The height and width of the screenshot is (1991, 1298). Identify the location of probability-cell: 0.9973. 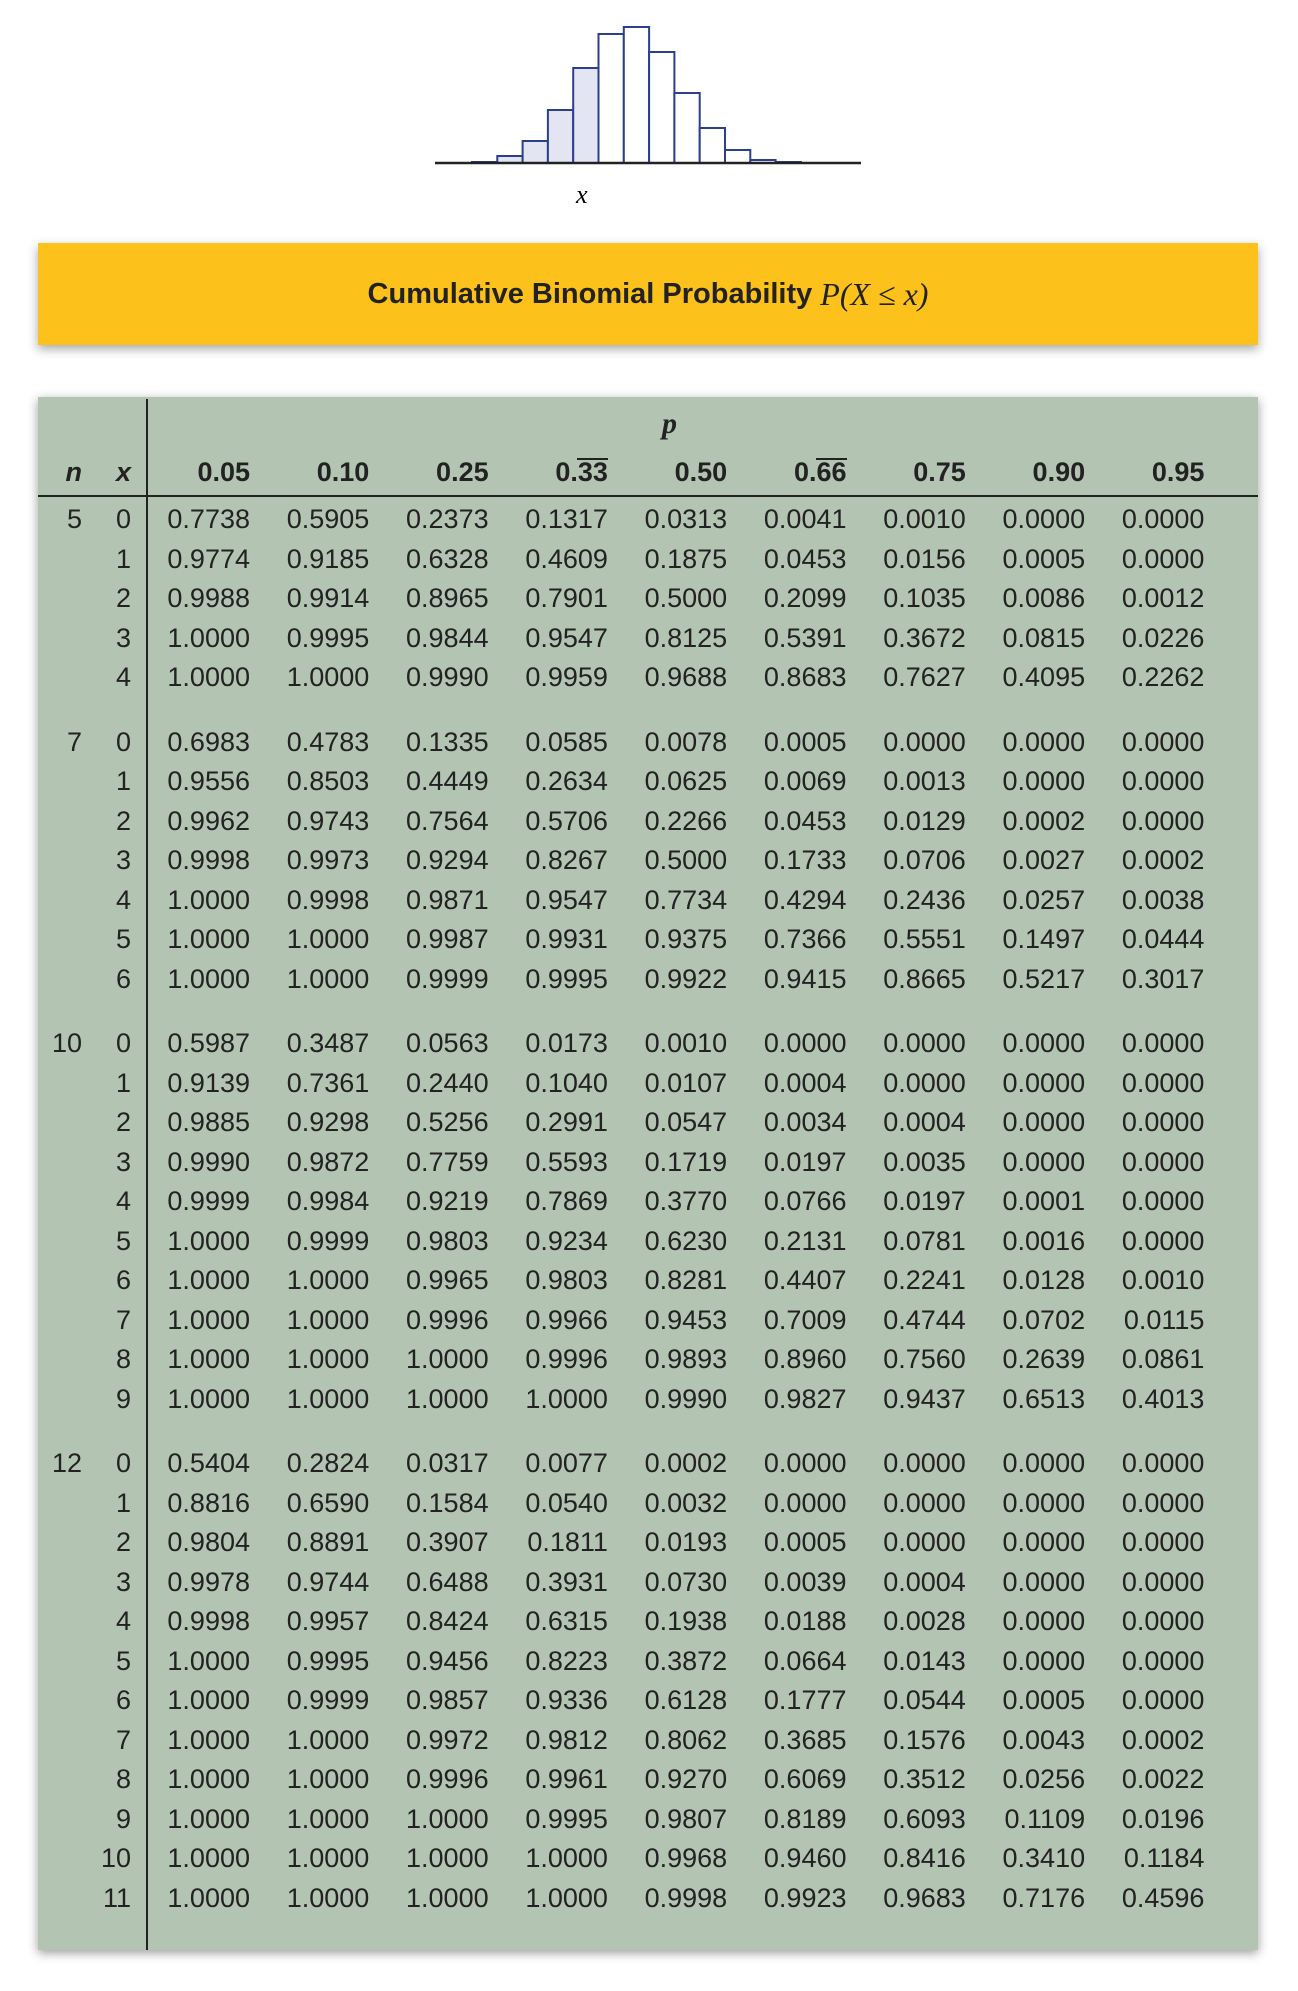
(328, 860).